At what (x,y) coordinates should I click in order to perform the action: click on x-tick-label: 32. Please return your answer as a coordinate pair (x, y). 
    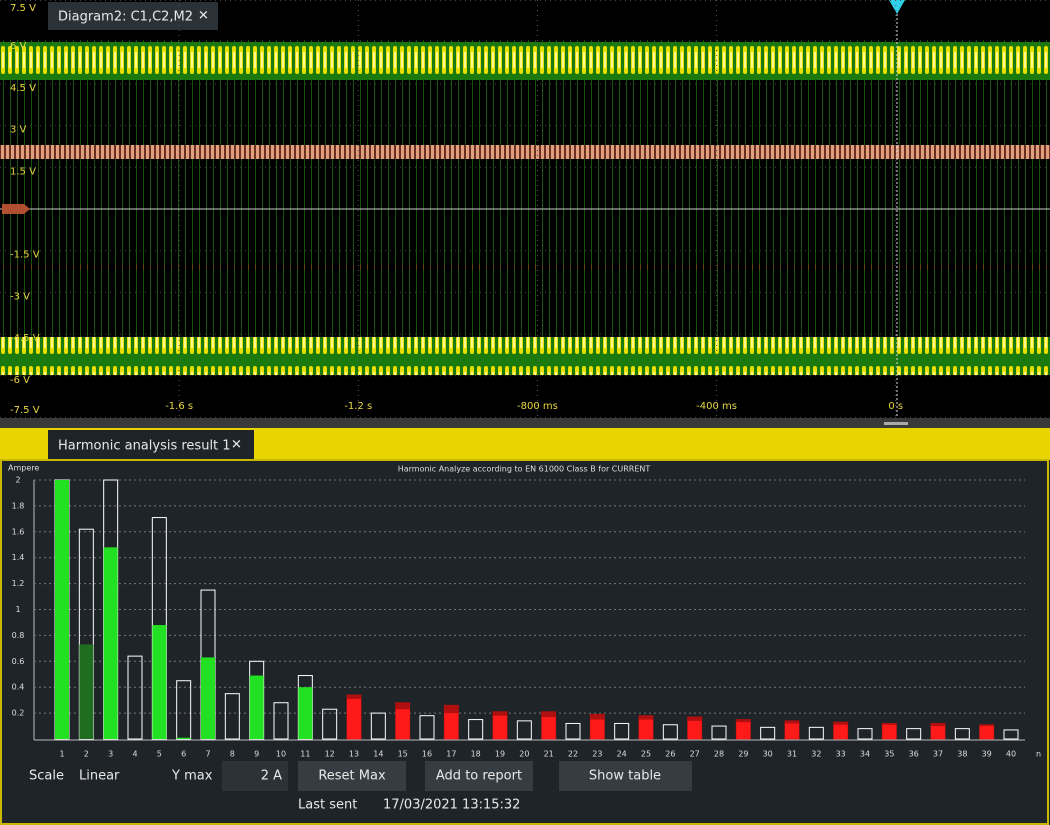
    Looking at the image, I should click on (816, 754).